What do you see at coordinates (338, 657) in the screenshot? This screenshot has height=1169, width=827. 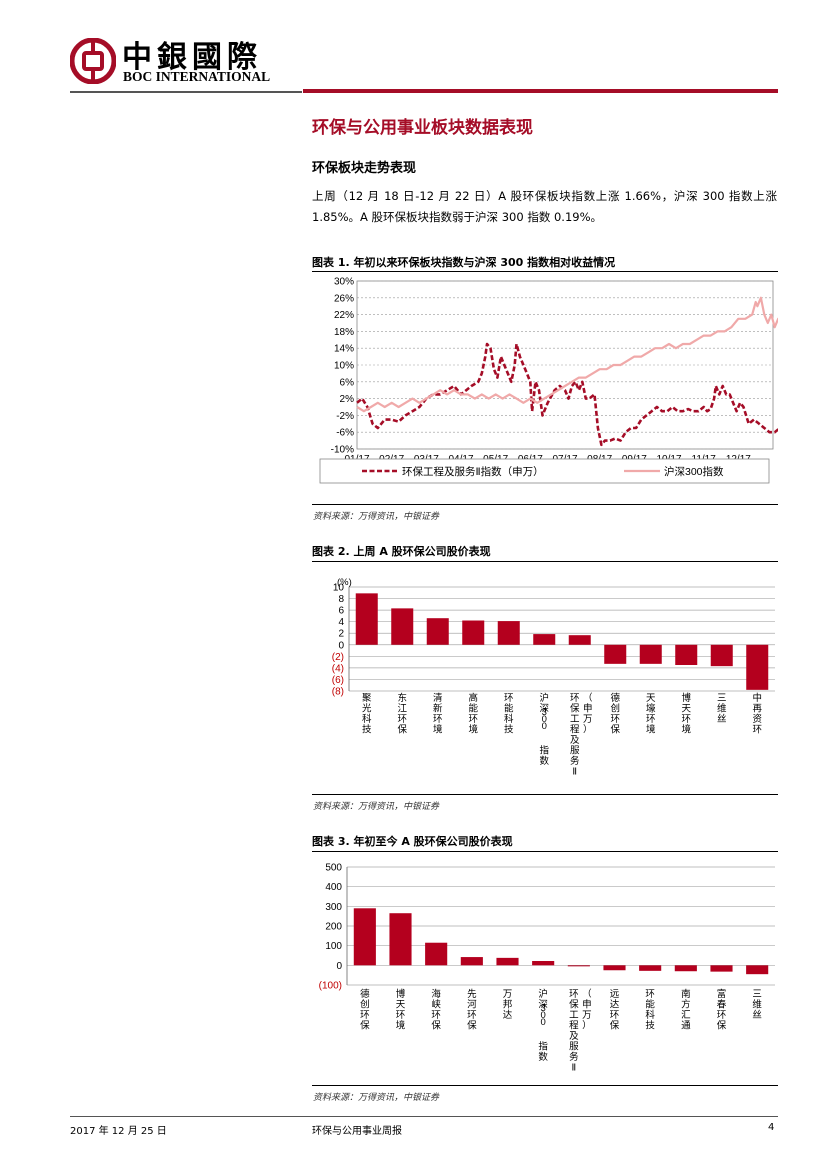 I see `y-tick-label: (2)` at bounding box center [338, 657].